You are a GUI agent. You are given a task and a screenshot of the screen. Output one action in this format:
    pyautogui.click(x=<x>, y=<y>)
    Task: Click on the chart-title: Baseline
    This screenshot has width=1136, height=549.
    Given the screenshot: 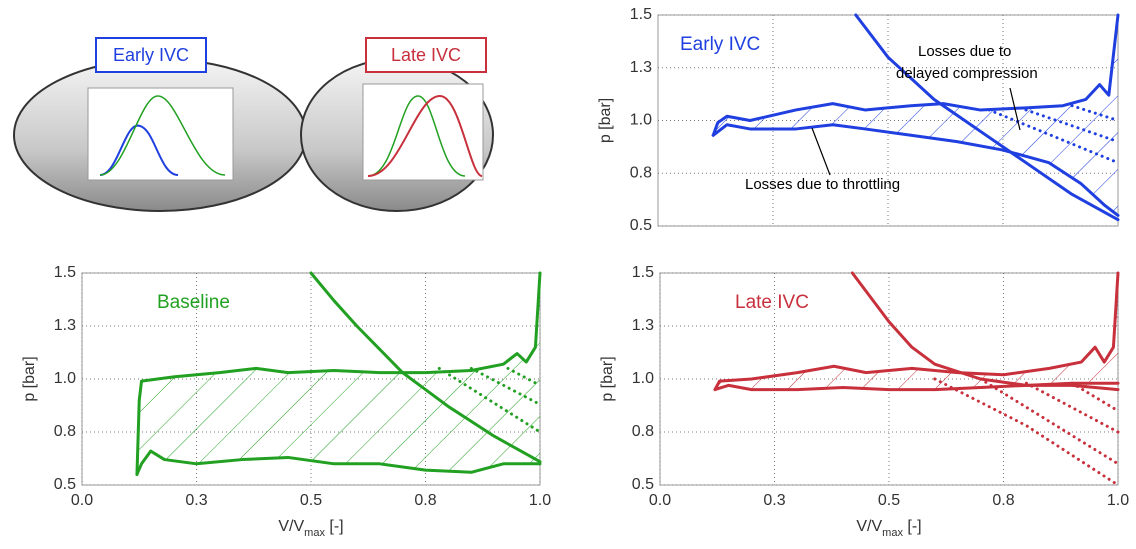 What is the action you would take?
    pyautogui.click(x=193, y=302)
    